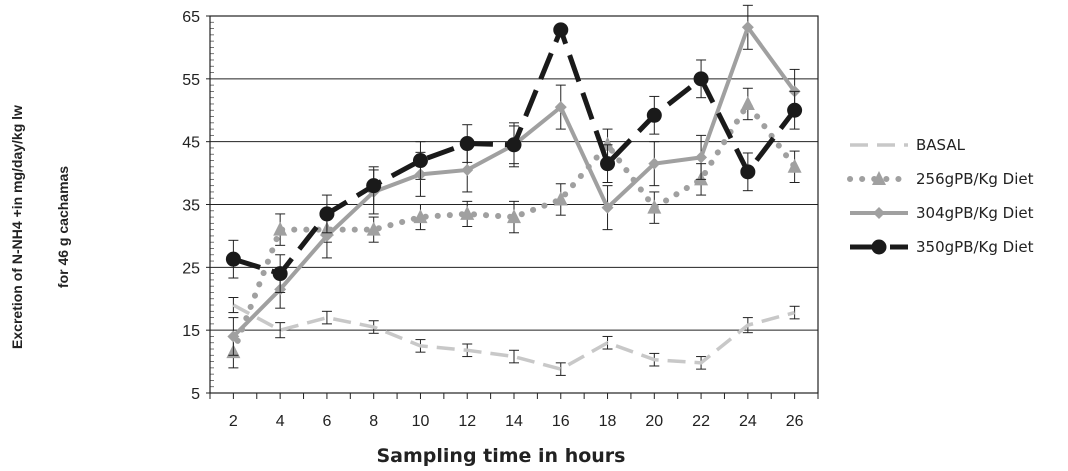 The height and width of the screenshot is (471, 1068). What do you see at coordinates (561, 421) in the screenshot?
I see `x-tick-label: 16` at bounding box center [561, 421].